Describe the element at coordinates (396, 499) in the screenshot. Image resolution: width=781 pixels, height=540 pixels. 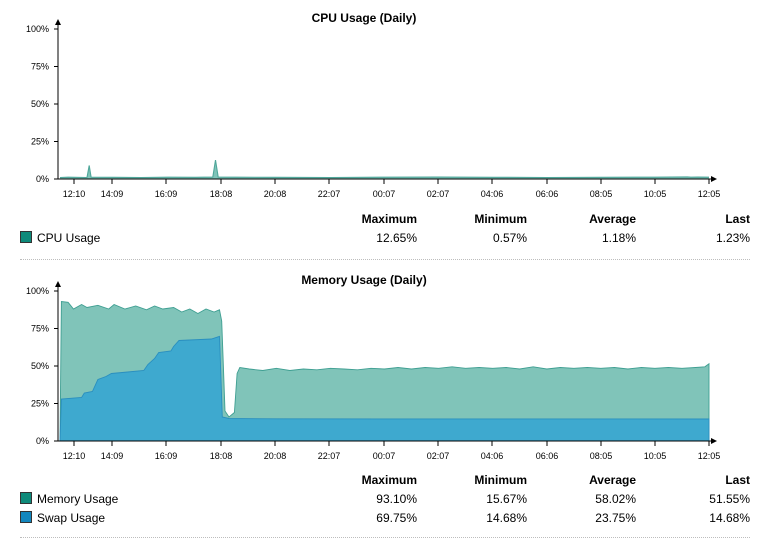
I see `value-maximum: 93.10%` at that location.